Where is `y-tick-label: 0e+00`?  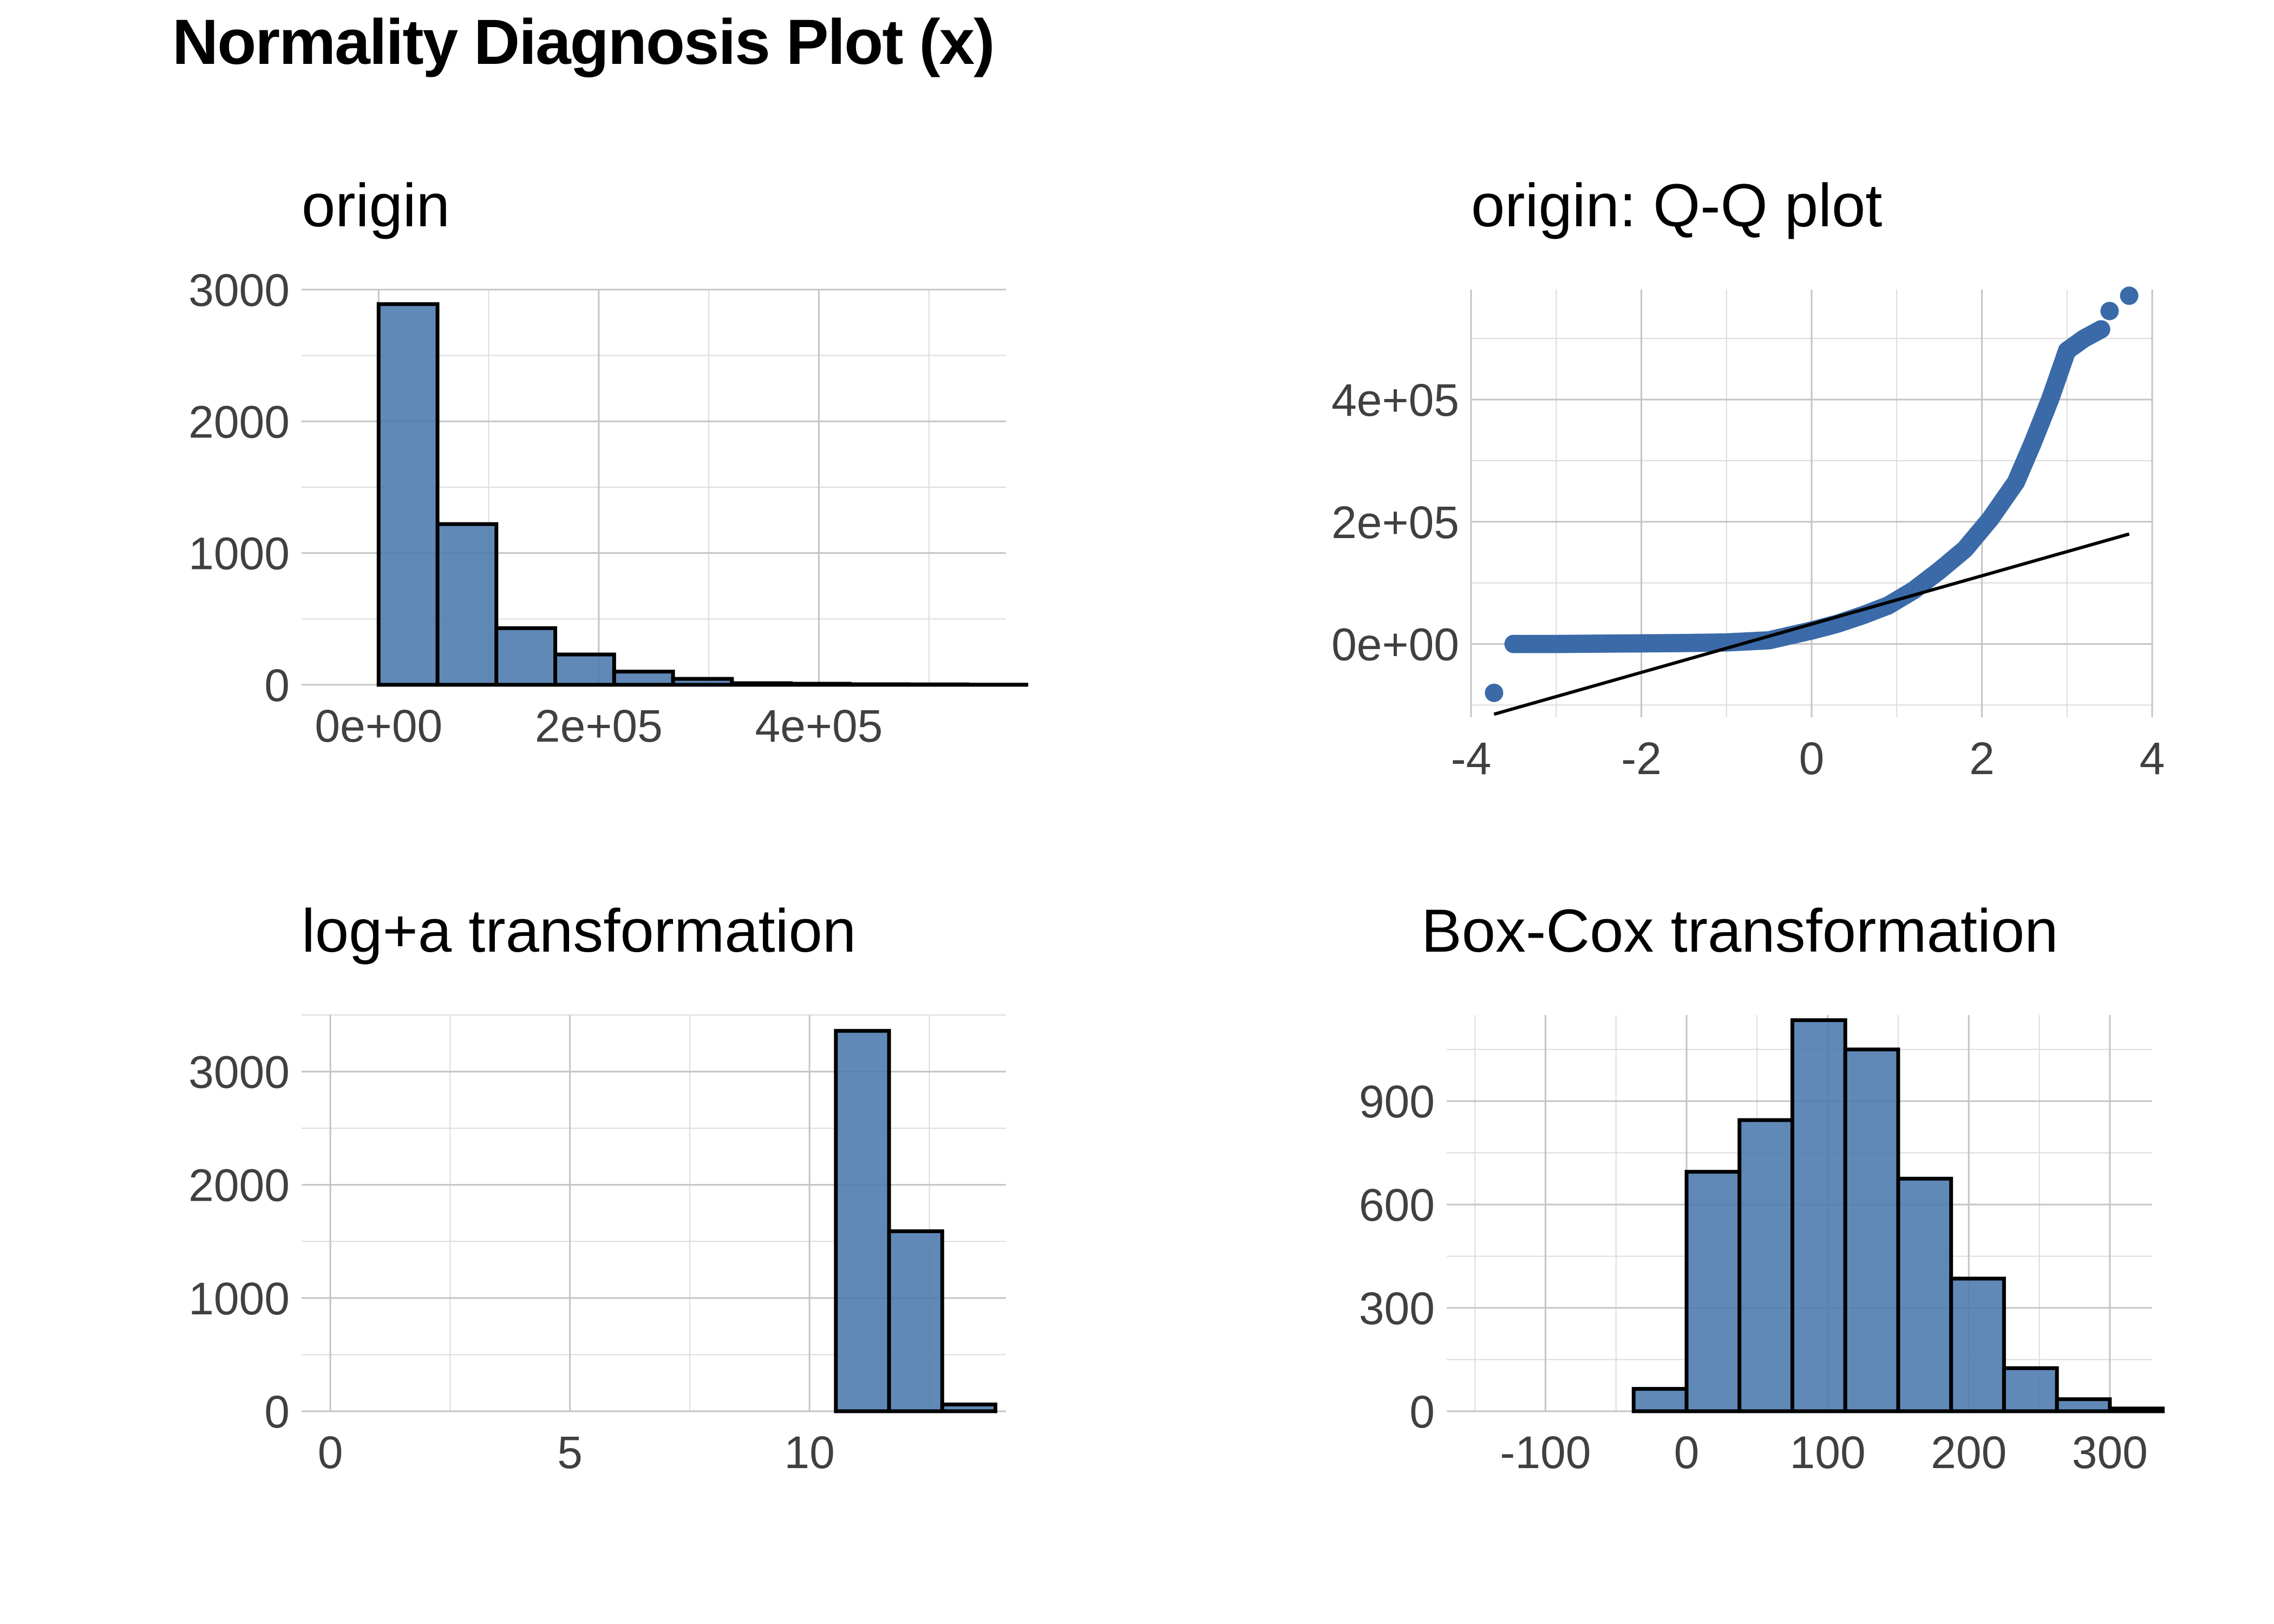
y-tick-label: 0e+00 is located at coordinates (1395, 645).